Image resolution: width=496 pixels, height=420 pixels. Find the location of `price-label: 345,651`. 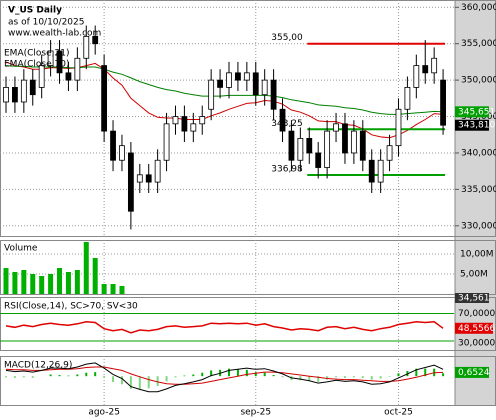

price-label: 345,651 is located at coordinates (476, 112).